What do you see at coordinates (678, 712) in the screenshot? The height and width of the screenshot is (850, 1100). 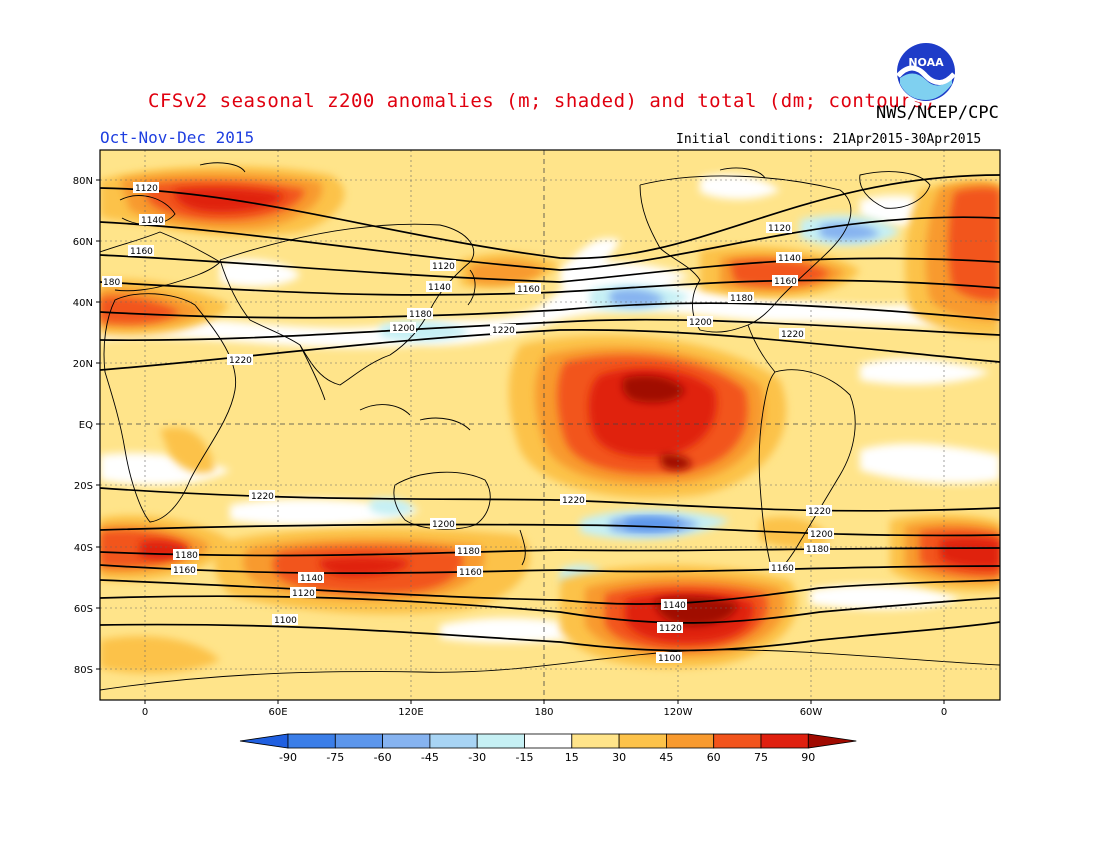 I see `lon-label: 120W` at bounding box center [678, 712].